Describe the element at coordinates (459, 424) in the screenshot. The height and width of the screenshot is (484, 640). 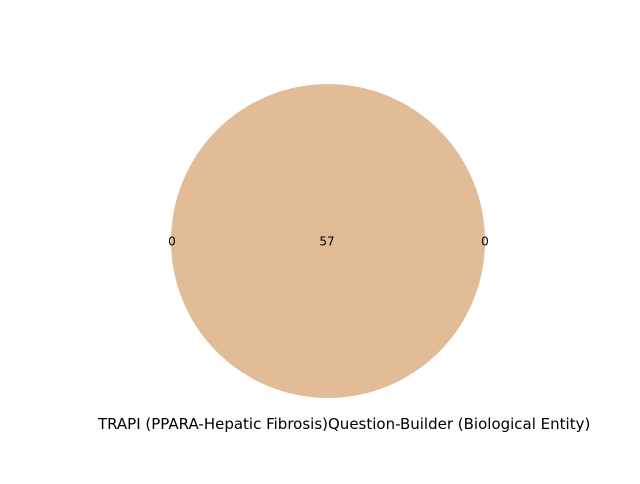
I see `set-label-right: Question-Builder (Biological Entity)` at that location.